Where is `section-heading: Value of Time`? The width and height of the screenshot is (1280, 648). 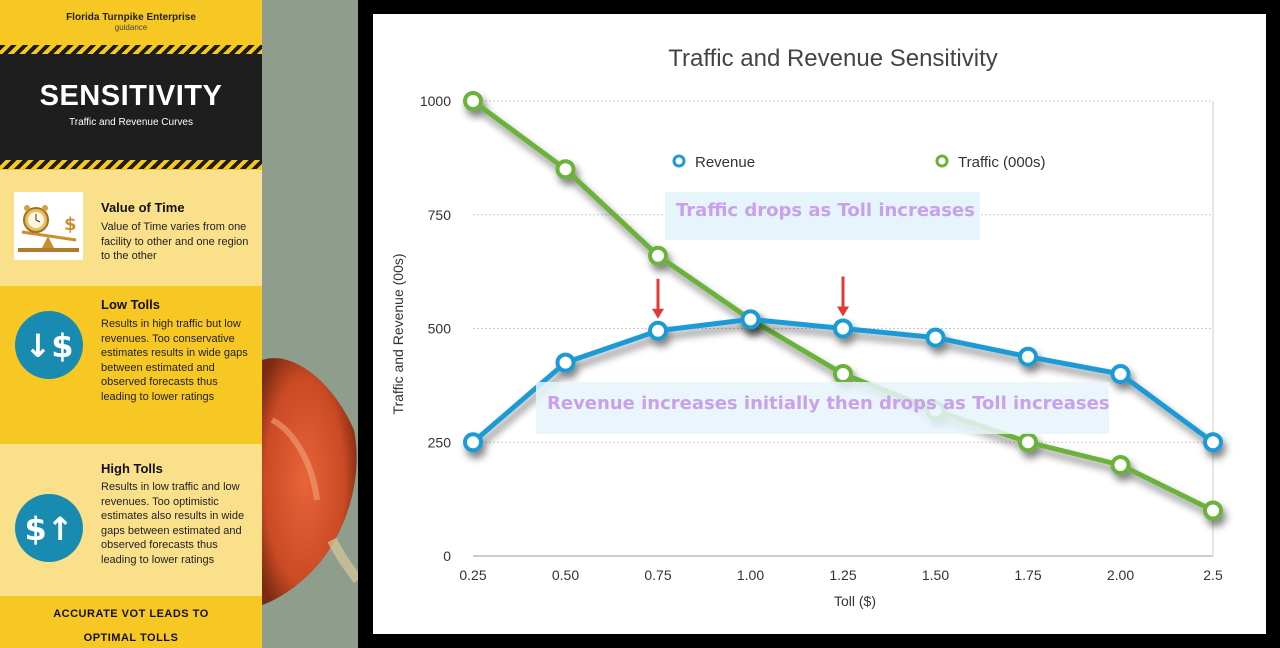 section-heading: Value of Time is located at coordinates (143, 207).